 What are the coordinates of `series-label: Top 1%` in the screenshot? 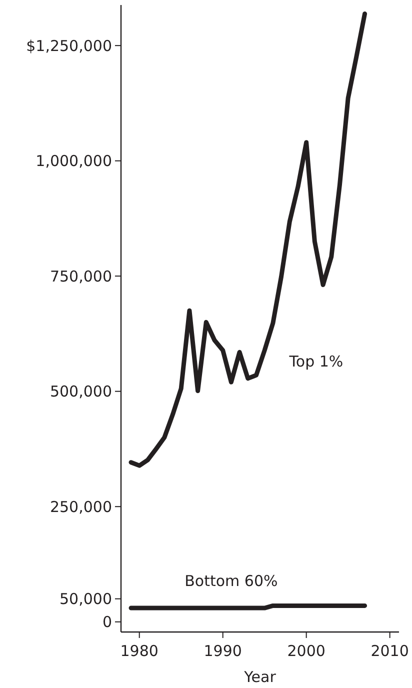 It's located at (316, 361).